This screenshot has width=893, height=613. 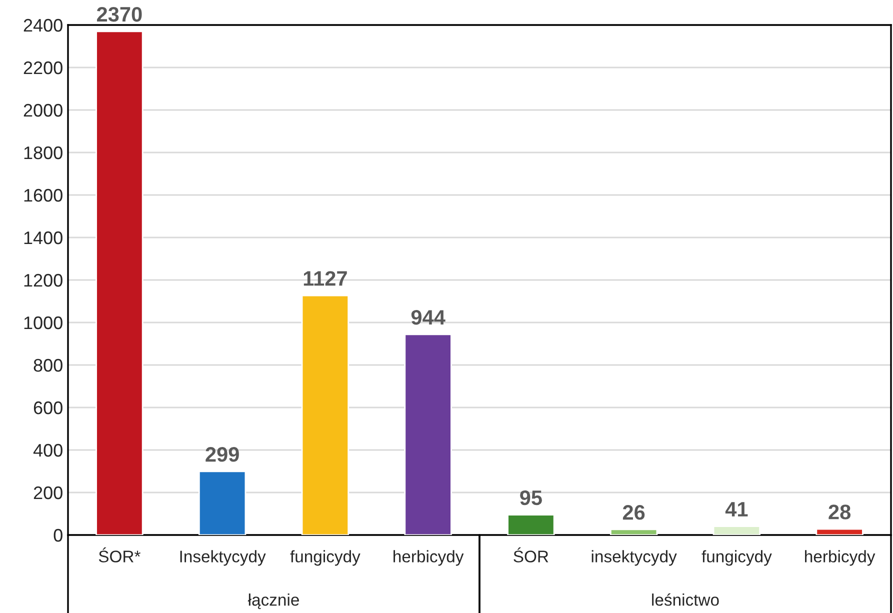 I want to click on data-label: 41, so click(x=736, y=509).